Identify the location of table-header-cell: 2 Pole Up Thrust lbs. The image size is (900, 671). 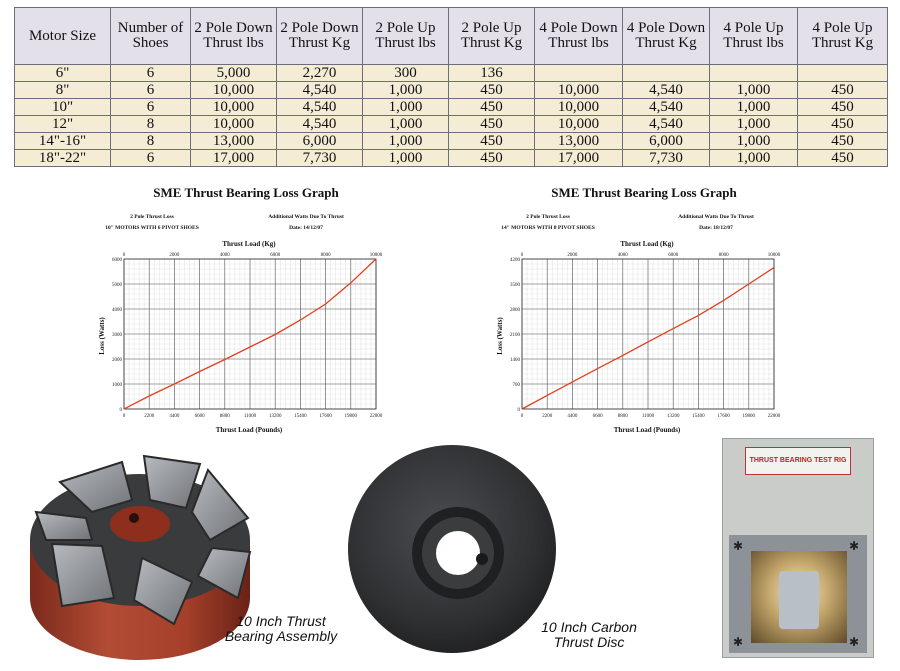
(405, 36).